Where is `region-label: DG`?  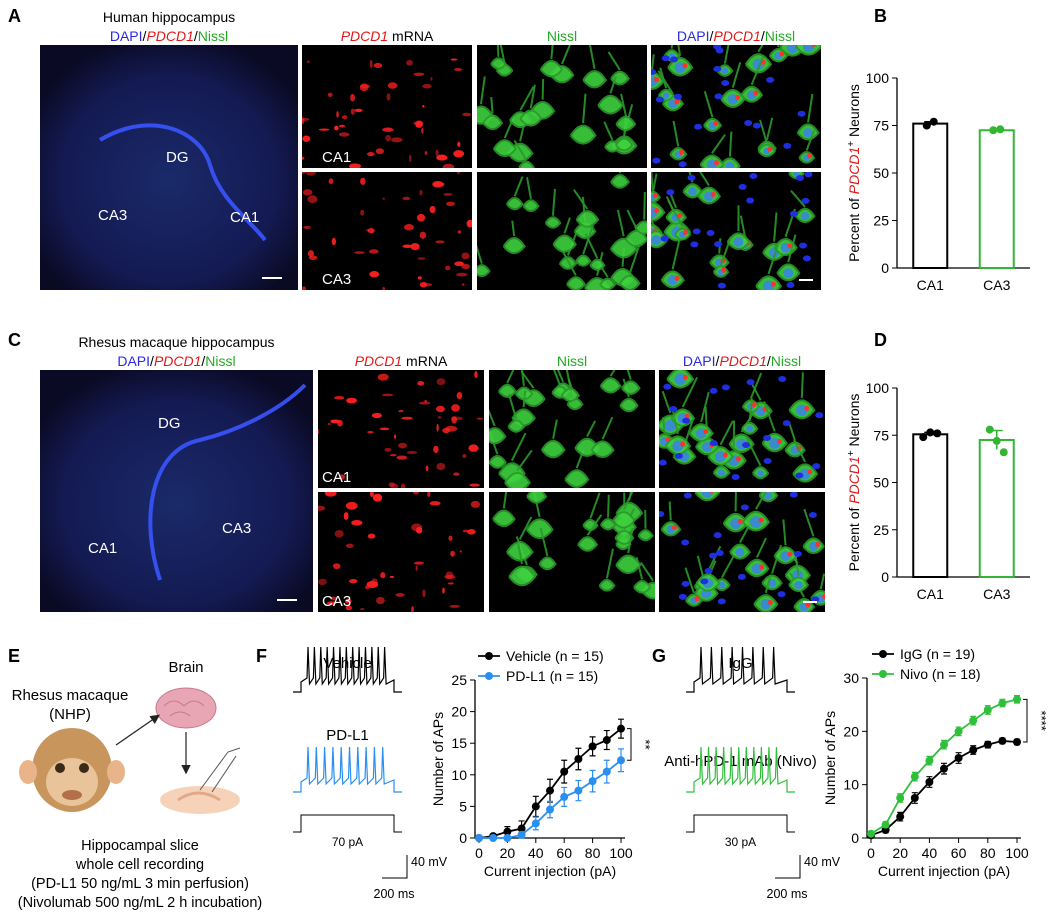
region-label: DG is located at coordinates (169, 423).